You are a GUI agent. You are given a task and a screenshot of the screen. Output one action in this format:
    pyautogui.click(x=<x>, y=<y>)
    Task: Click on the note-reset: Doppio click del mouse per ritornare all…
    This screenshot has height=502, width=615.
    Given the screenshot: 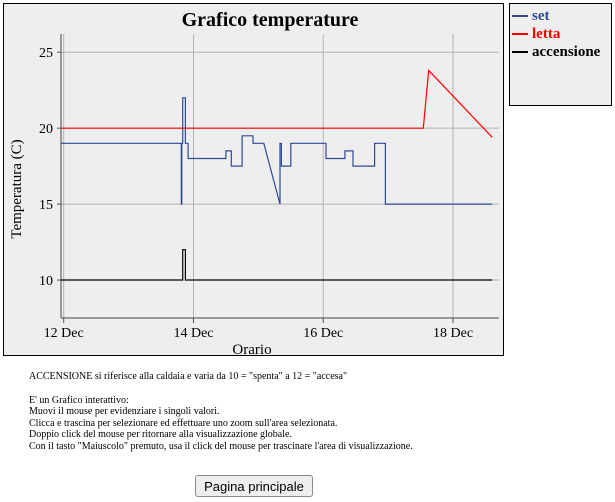 What is the action you would take?
    pyautogui.click(x=160, y=434)
    